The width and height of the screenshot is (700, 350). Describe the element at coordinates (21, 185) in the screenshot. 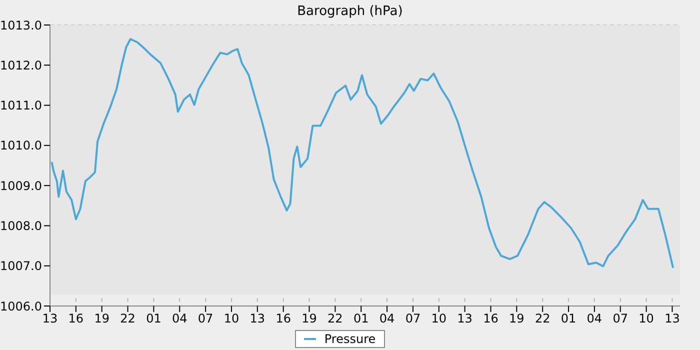

I see `y-tick-label: 1009.0` at that location.